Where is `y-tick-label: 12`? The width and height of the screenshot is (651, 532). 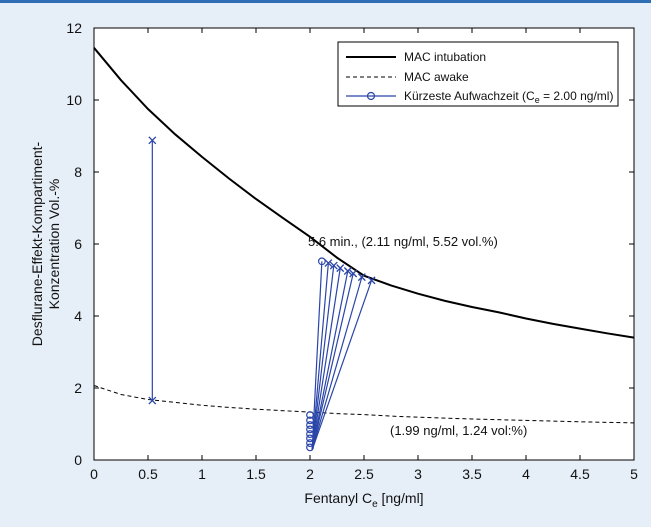 y-tick-label: 12 is located at coordinates (74, 28).